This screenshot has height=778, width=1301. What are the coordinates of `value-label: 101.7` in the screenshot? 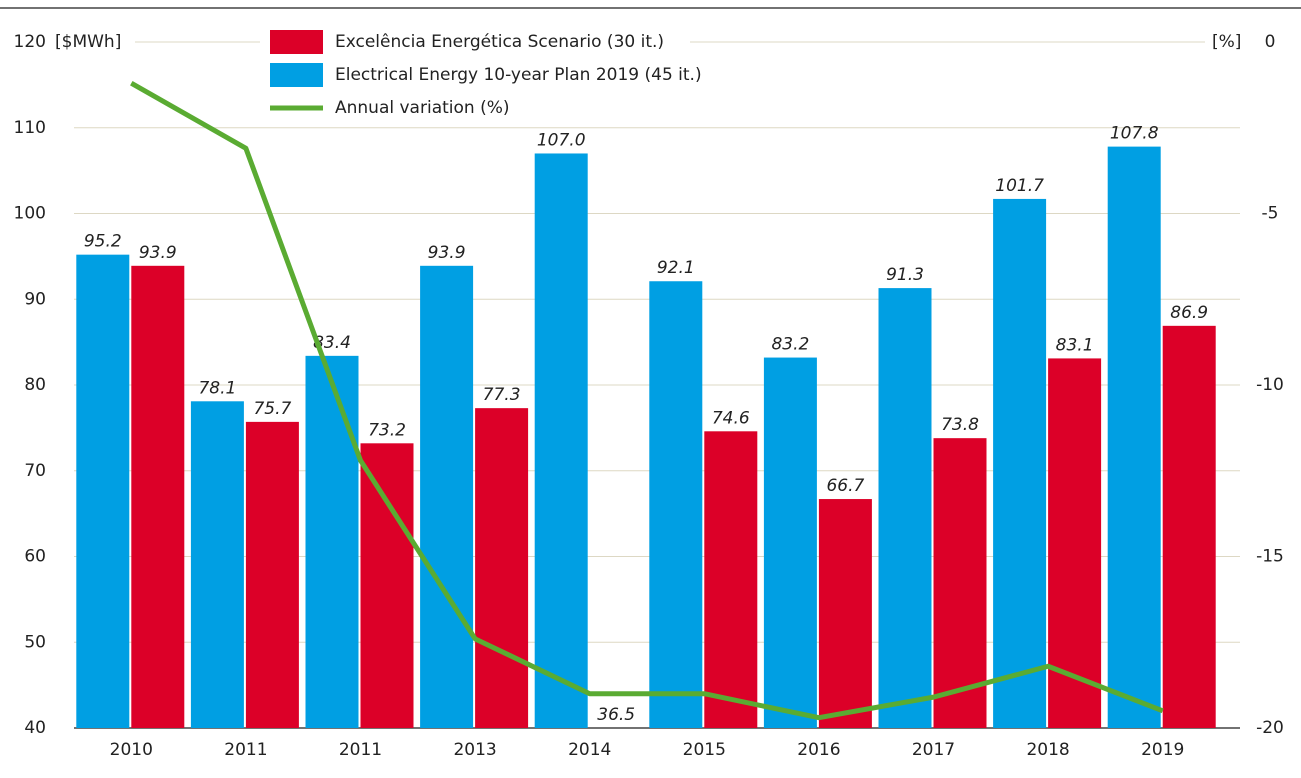 It's located at (1019, 186).